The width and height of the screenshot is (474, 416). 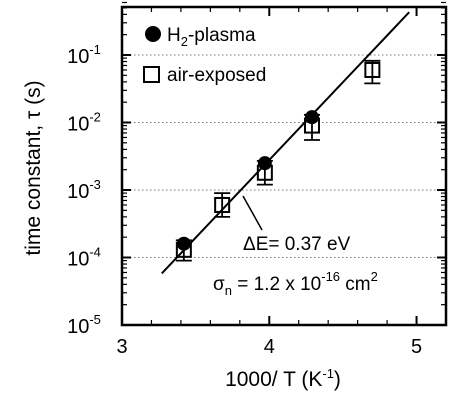 I want to click on y-tick-exponent: -3, so click(x=95, y=184).